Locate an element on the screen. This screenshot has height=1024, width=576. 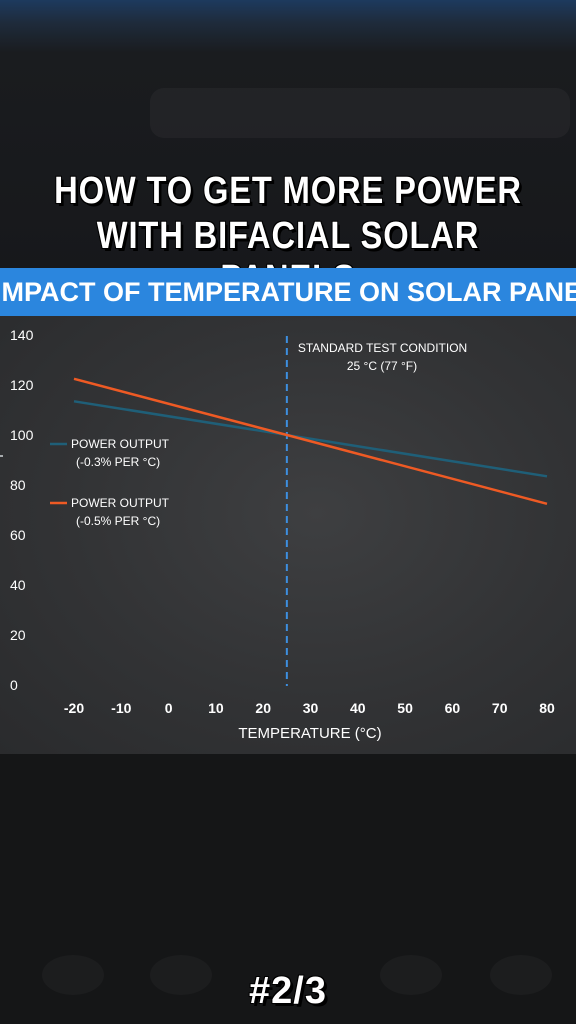
y-tick-labels: 0 20 40 60 80 100 120 140 is located at coordinates (22, 510).